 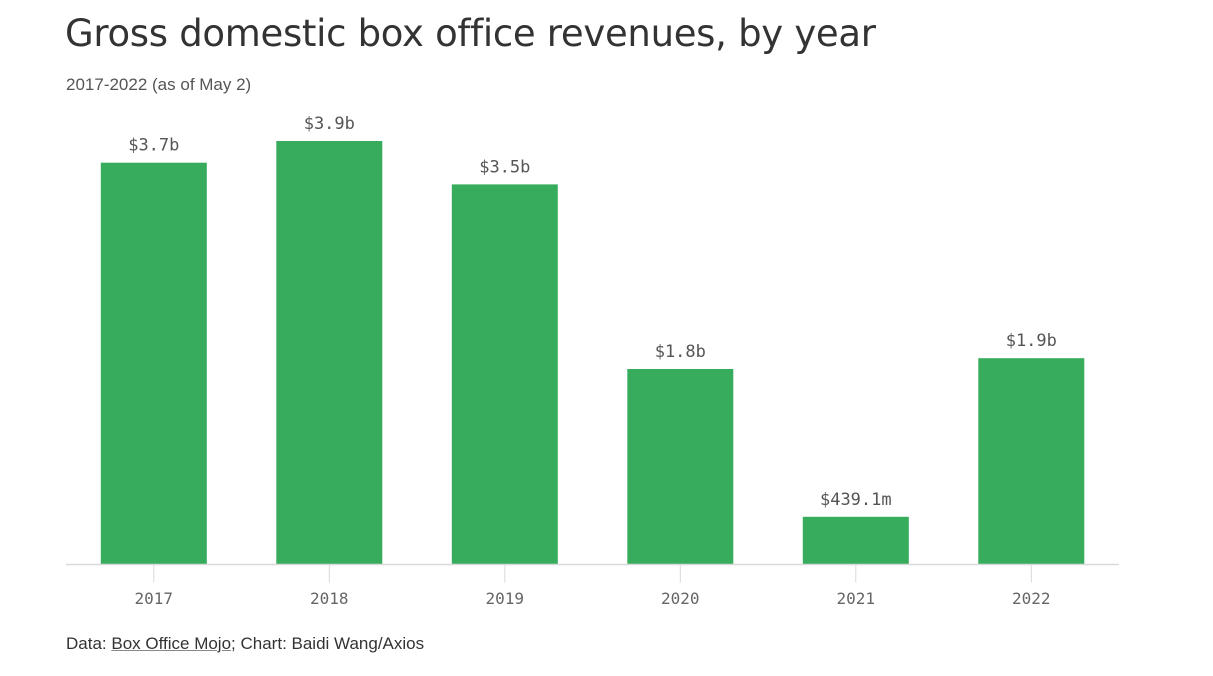 What do you see at coordinates (505, 598) in the screenshot?
I see `x-tick-label-2019: 2019` at bounding box center [505, 598].